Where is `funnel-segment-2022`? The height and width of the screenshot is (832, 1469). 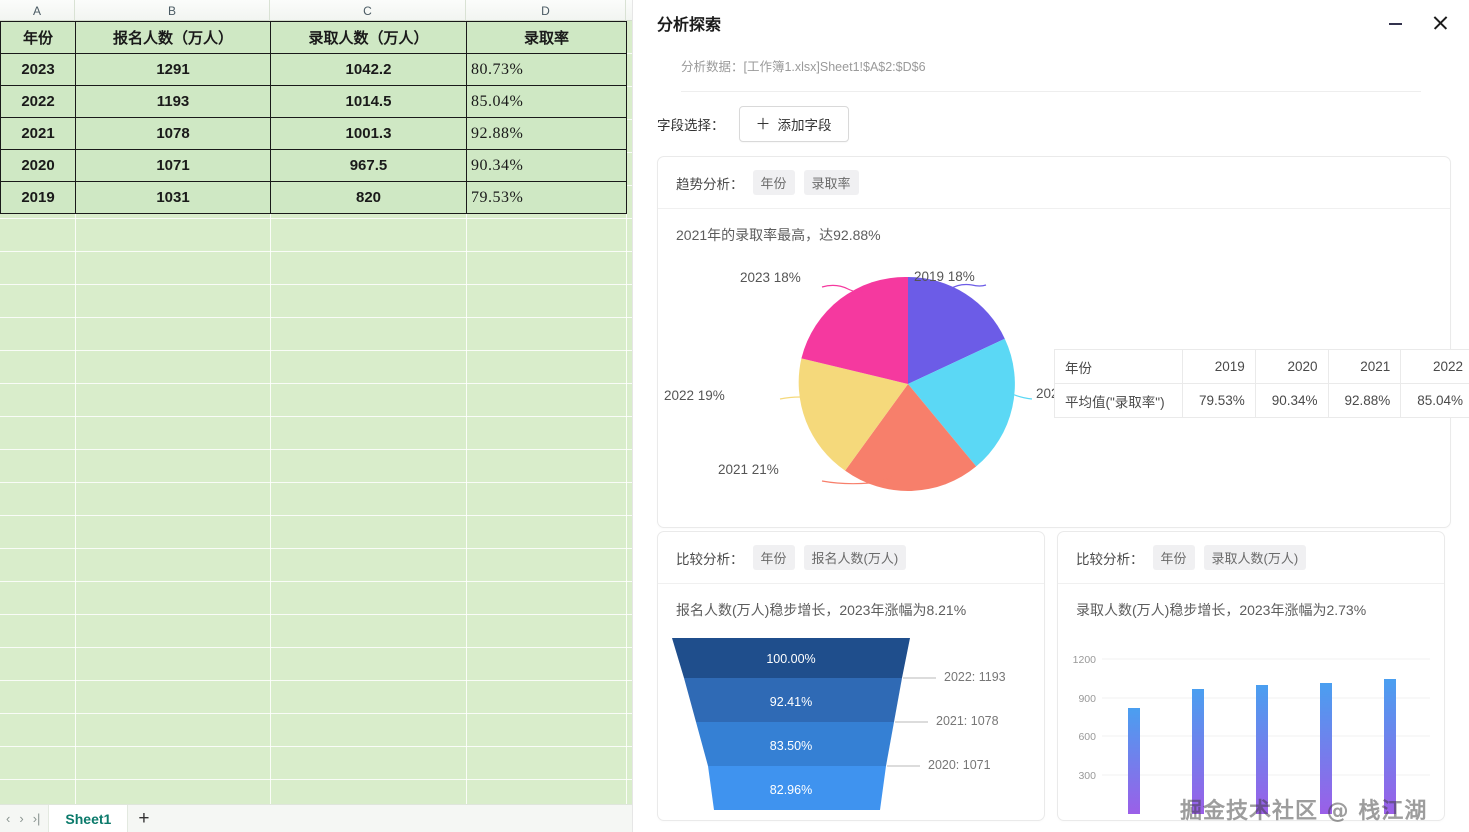 funnel-segment-2022 is located at coordinates (793, 700).